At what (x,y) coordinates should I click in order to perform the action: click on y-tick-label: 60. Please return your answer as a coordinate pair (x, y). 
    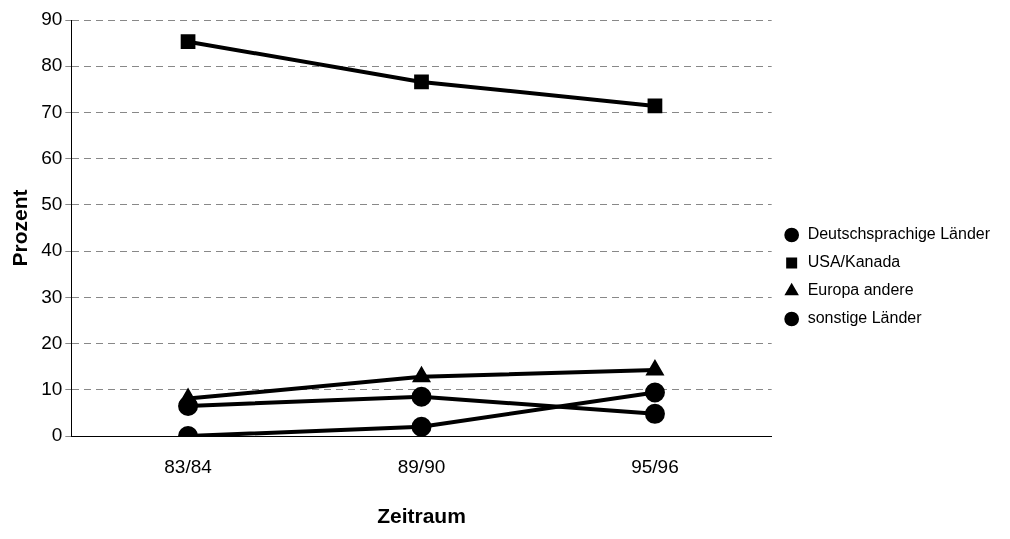
    Looking at the image, I should click on (52, 157).